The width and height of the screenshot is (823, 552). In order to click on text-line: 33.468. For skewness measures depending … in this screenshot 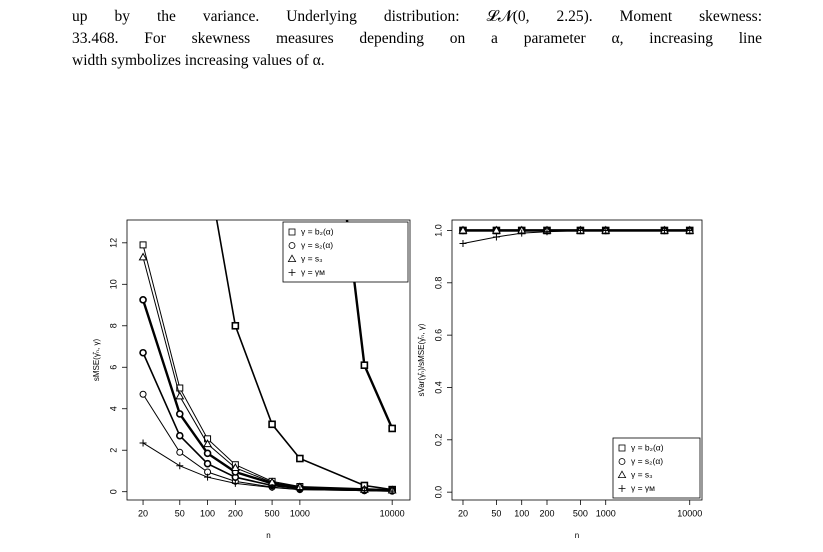, I will do `click(417, 38)`.